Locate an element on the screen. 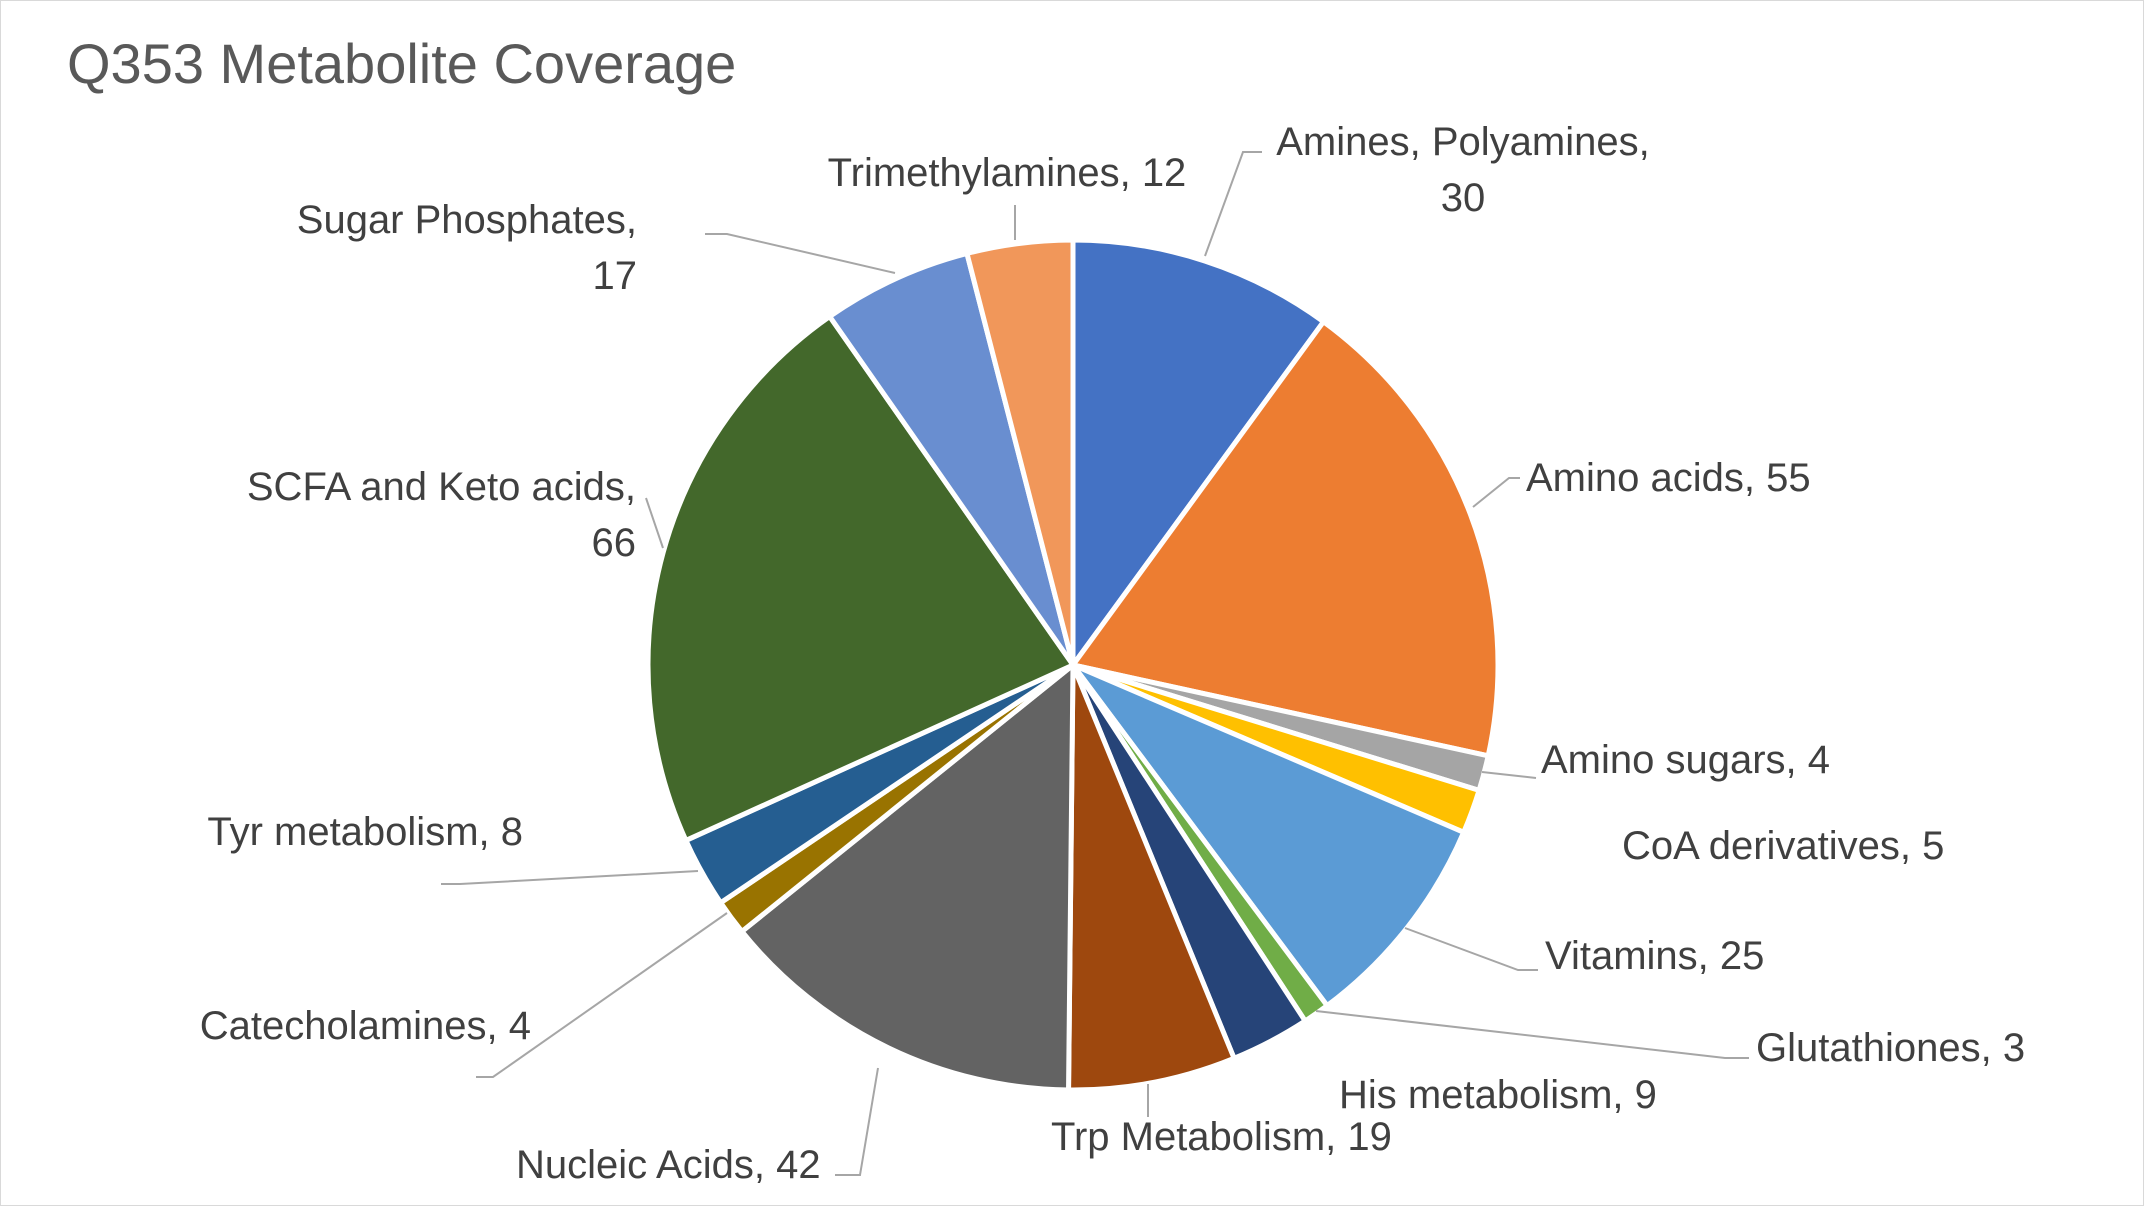  data-label-line: Trp Metabolism, 19 is located at coordinates (1221, 1137).